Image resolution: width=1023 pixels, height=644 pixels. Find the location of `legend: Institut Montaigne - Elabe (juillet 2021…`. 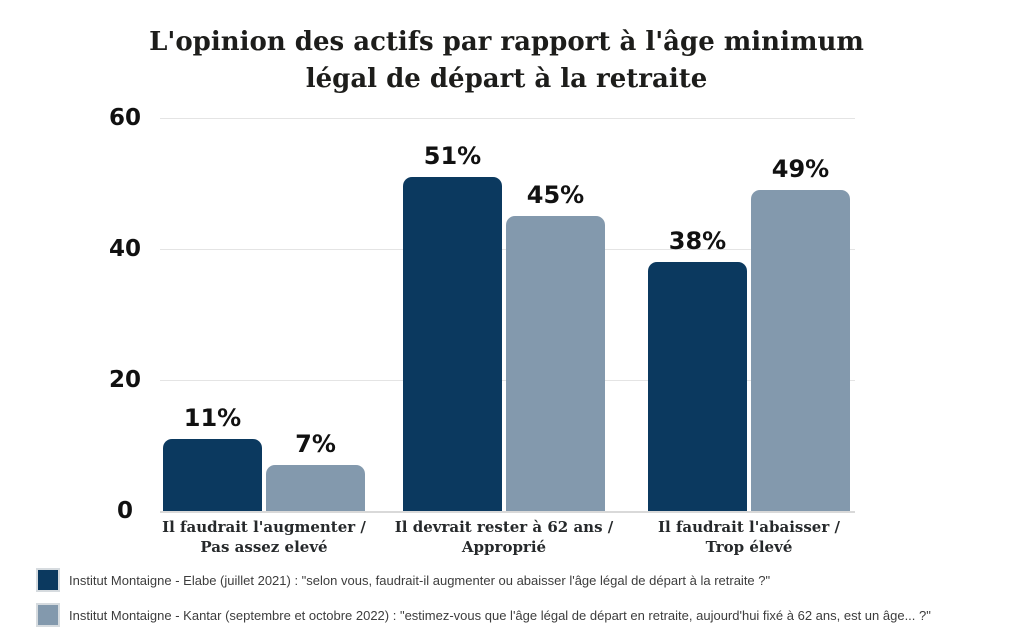

legend: Institut Montaigne - Elabe (juillet 2021… is located at coordinates (483, 597).